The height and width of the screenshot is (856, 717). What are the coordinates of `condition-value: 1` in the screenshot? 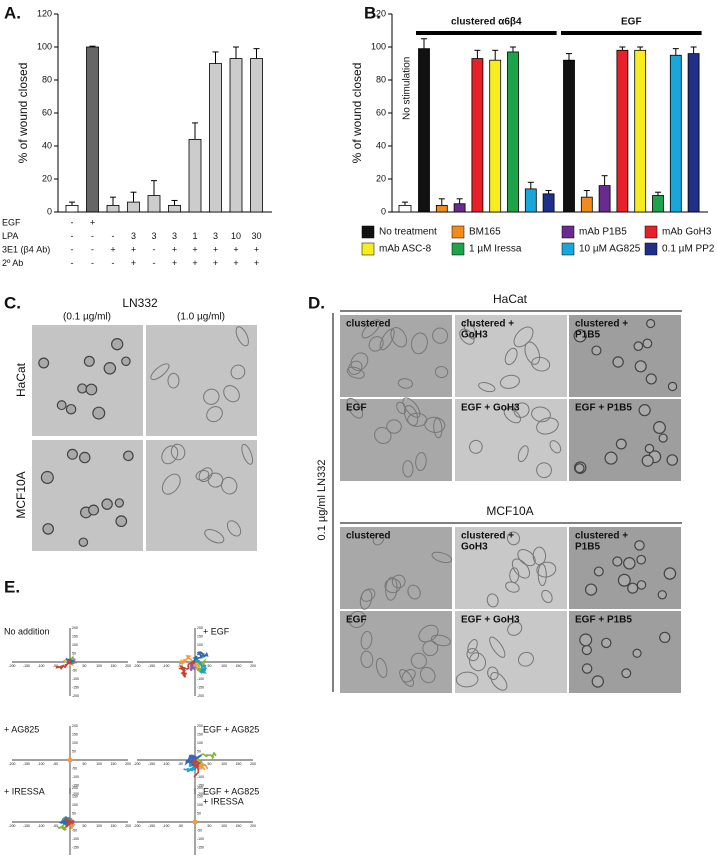 It's located at (194, 236).